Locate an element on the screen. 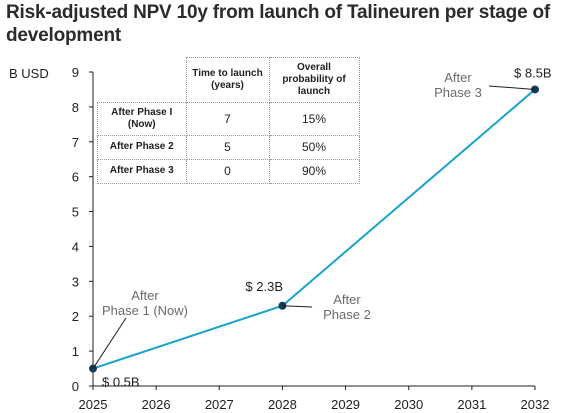  stage-table-row: After Phase 2 5 50% is located at coordinates (228, 147).